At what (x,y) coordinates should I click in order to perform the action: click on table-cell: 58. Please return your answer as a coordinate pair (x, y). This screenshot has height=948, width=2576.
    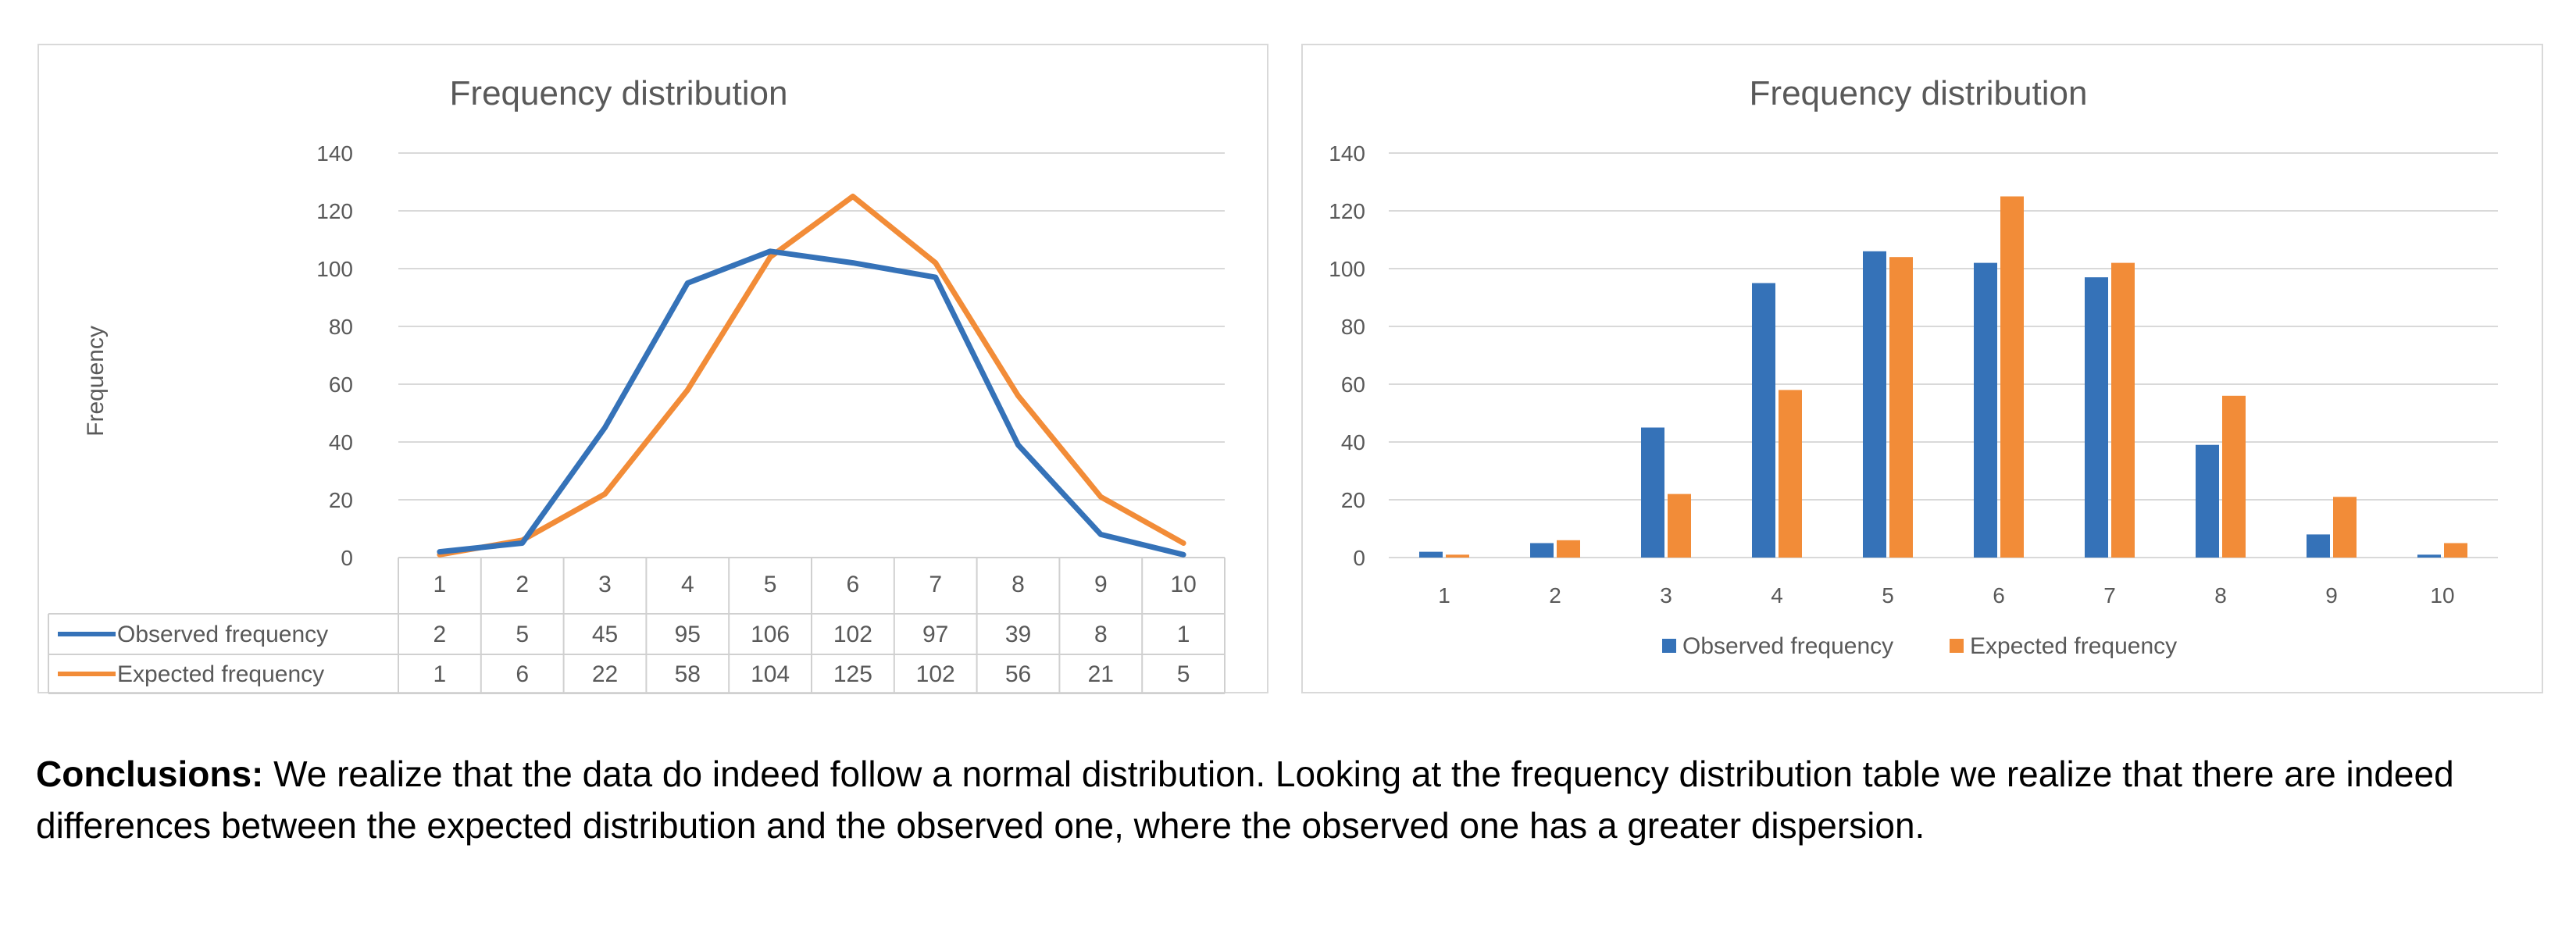
    Looking at the image, I should click on (688, 674).